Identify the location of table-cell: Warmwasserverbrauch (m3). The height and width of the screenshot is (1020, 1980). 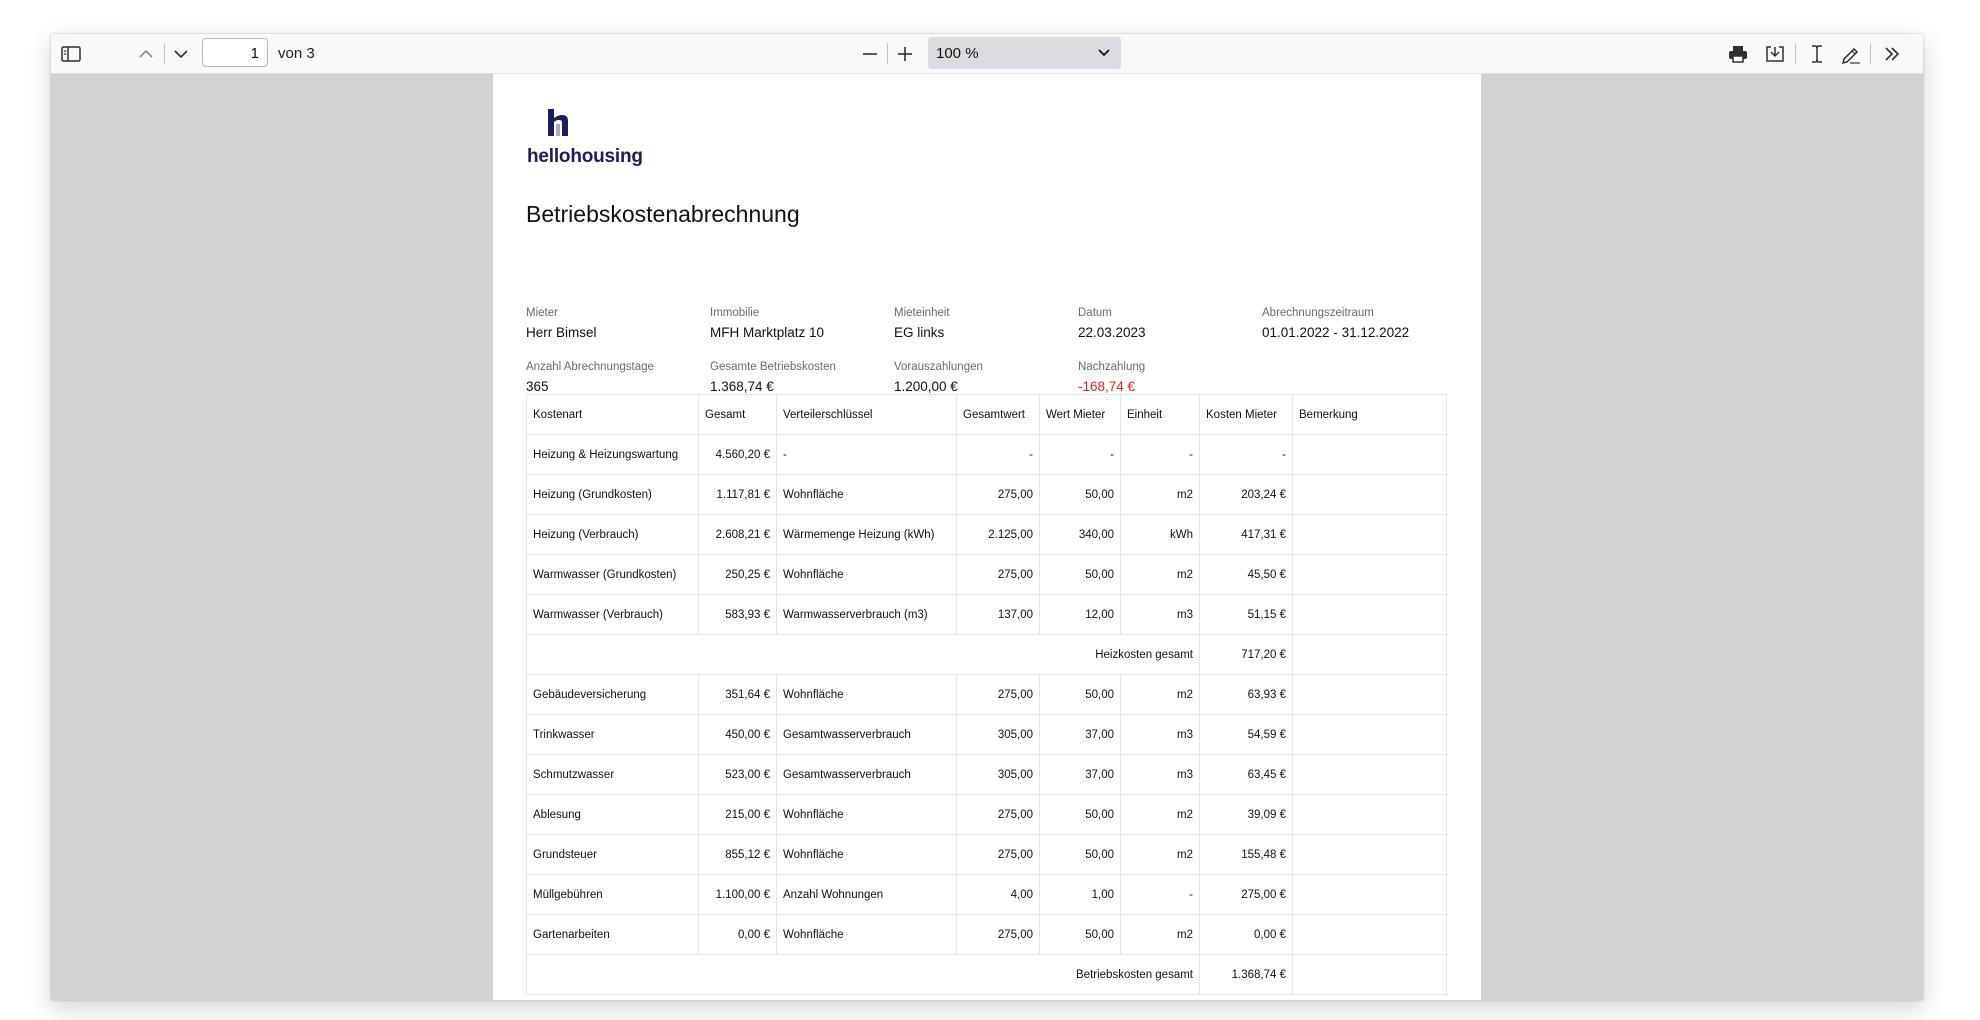
(866, 614).